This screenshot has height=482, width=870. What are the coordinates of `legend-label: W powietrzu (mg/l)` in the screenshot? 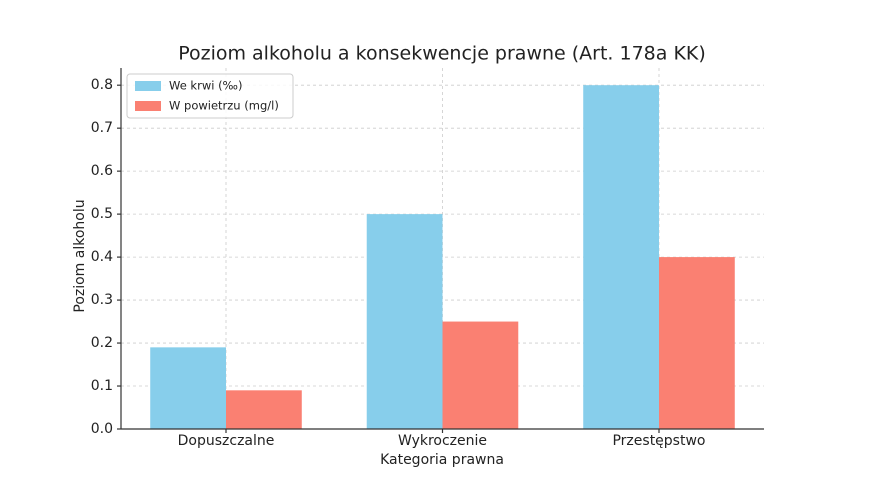 It's located at (224, 106).